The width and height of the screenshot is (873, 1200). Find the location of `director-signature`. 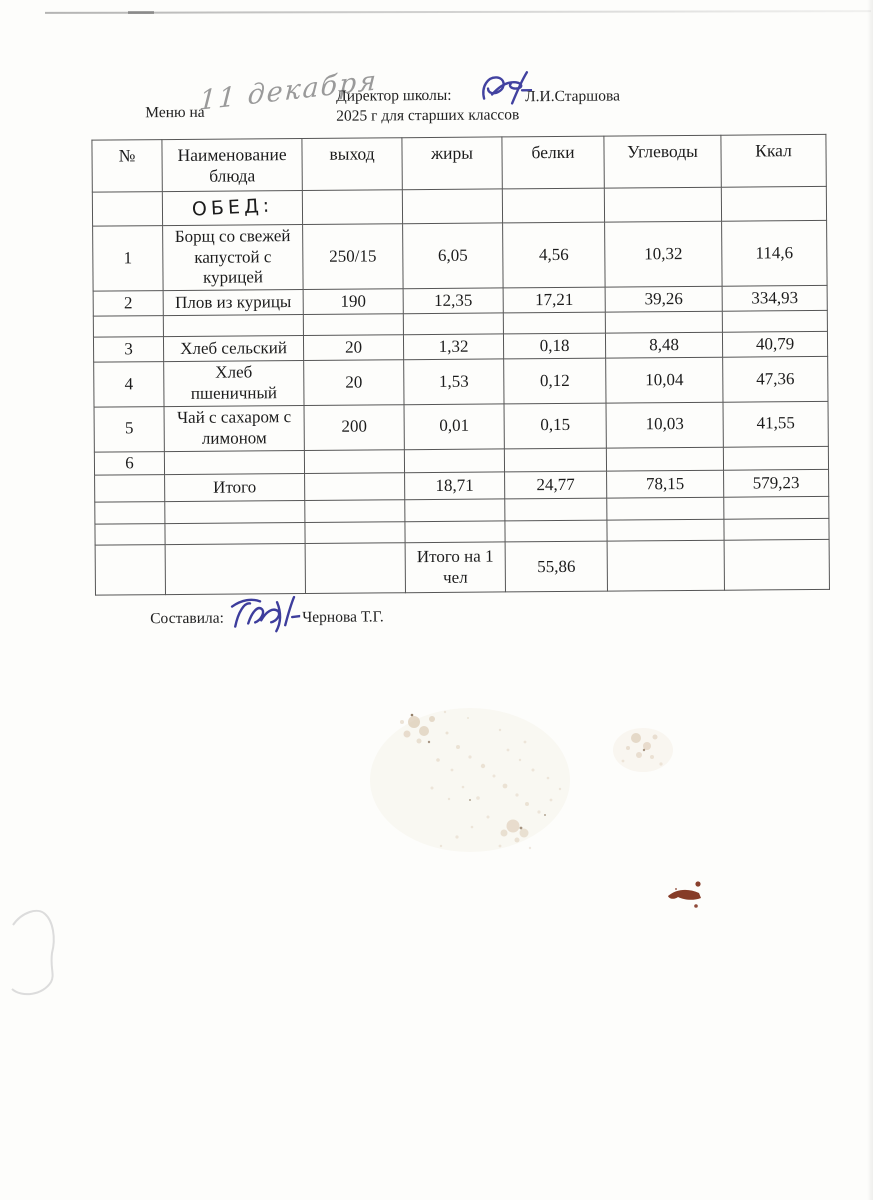

director-signature is located at coordinates (507, 88).